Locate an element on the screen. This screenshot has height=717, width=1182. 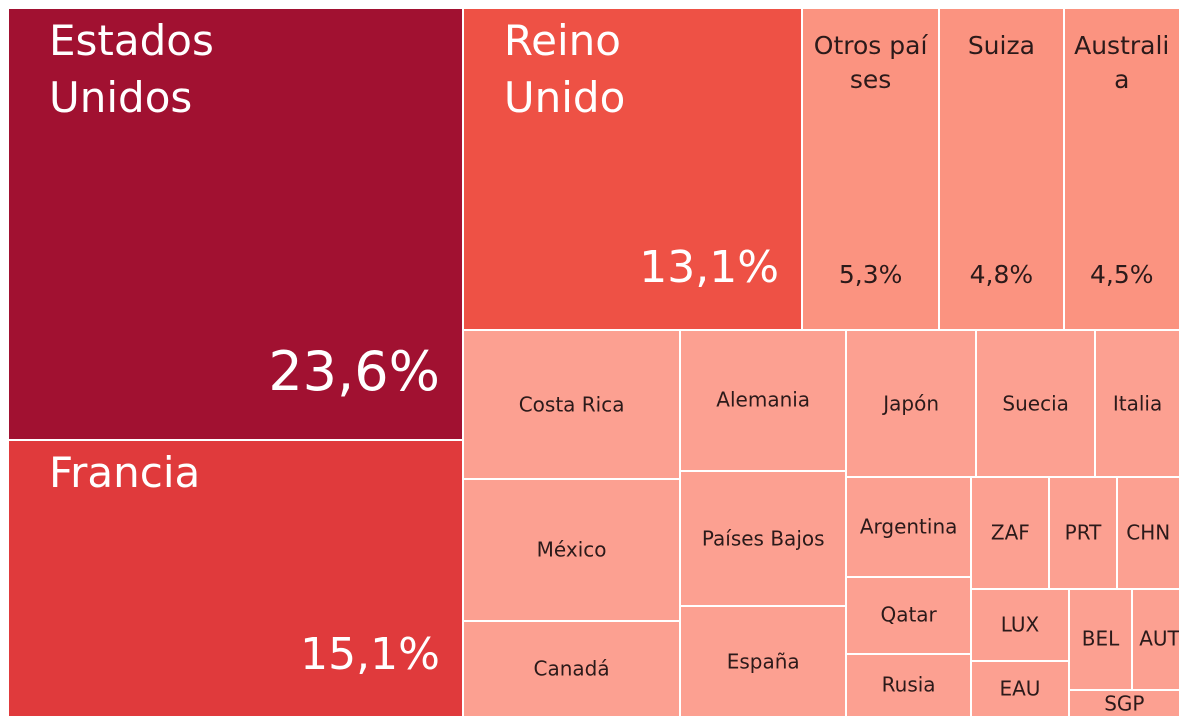
tile: México is located at coordinates (571, 550).